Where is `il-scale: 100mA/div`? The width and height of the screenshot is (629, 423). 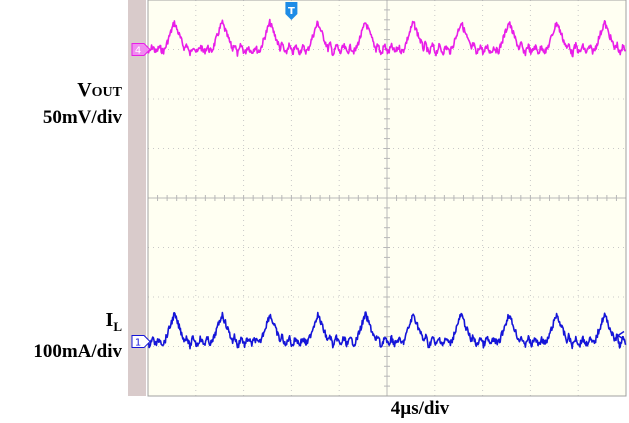
il-scale: 100mA/div is located at coordinates (77, 351).